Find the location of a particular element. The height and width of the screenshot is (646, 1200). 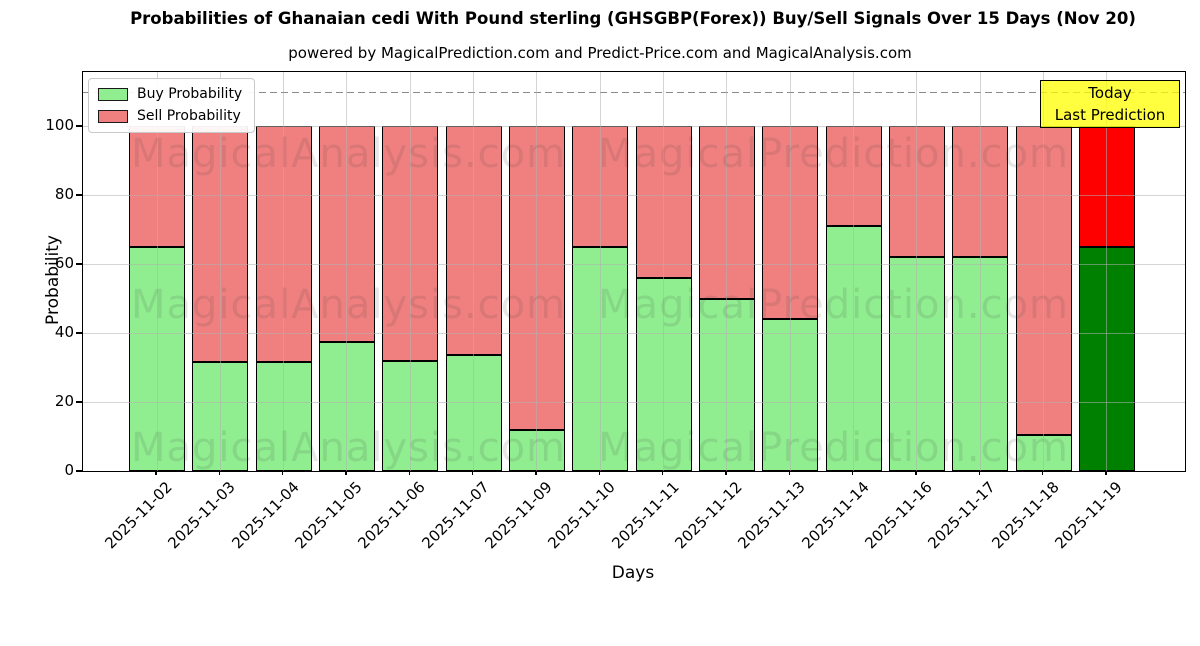

y-tick-label: 0 is located at coordinates (69, 470).